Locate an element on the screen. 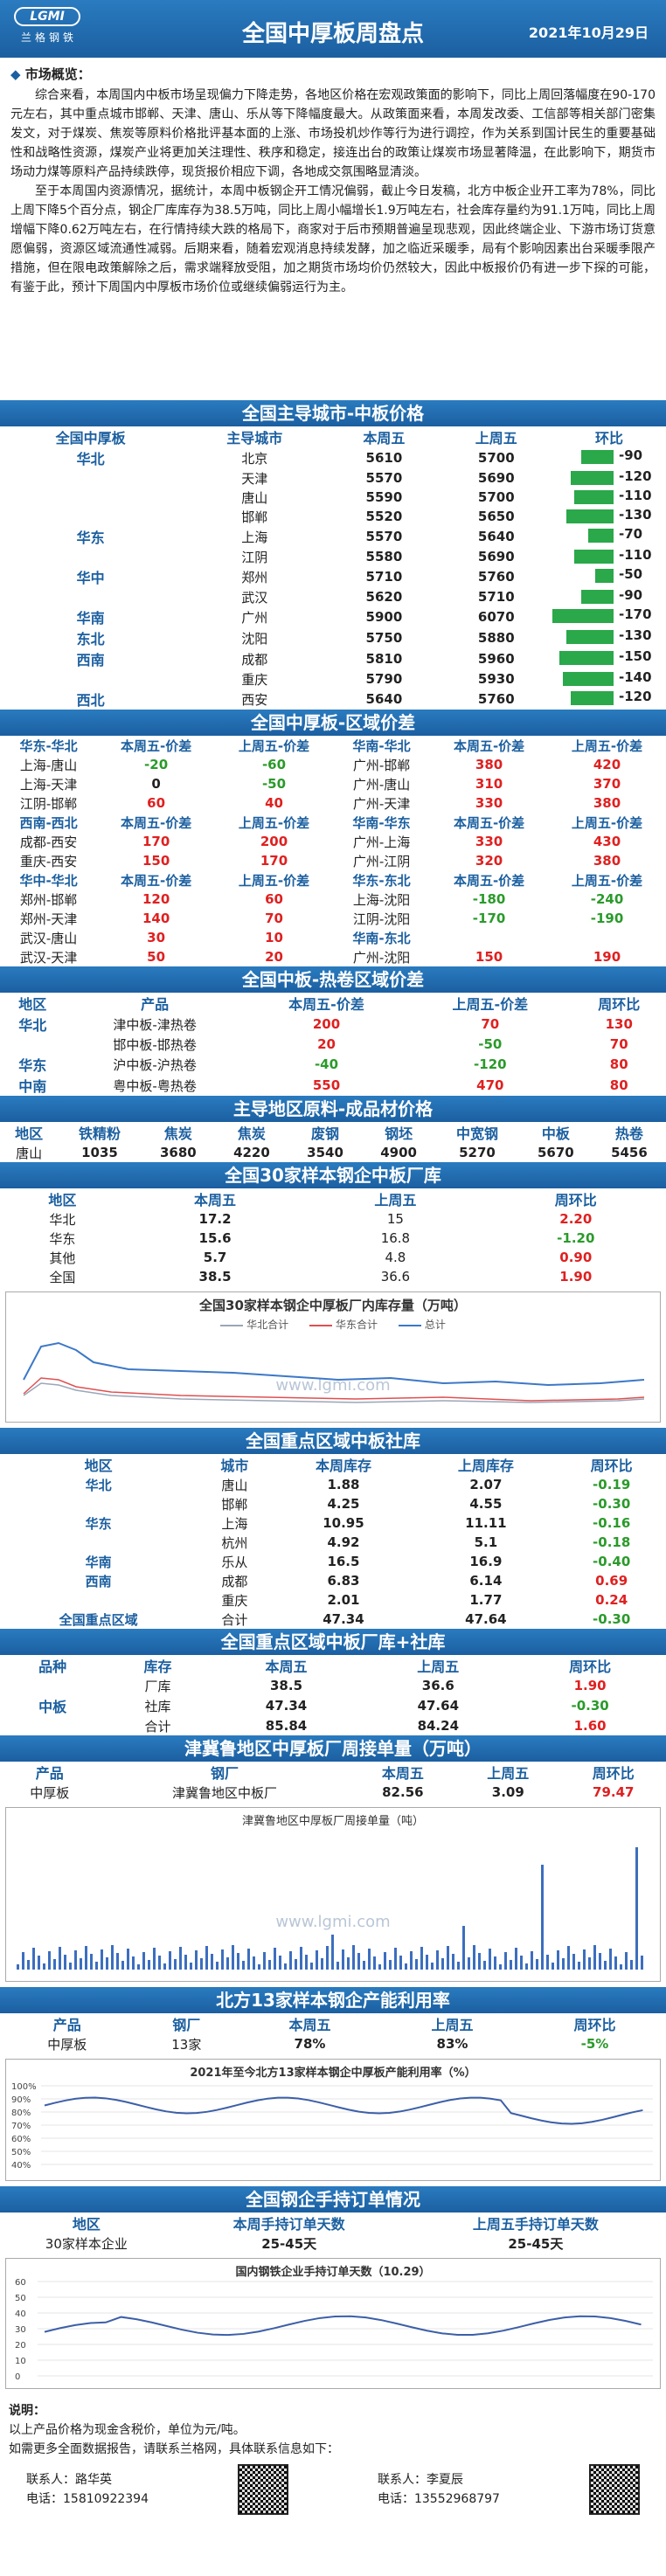 The height and width of the screenshot is (2576, 666). table-cell: 社库 is located at coordinates (157, 1706).